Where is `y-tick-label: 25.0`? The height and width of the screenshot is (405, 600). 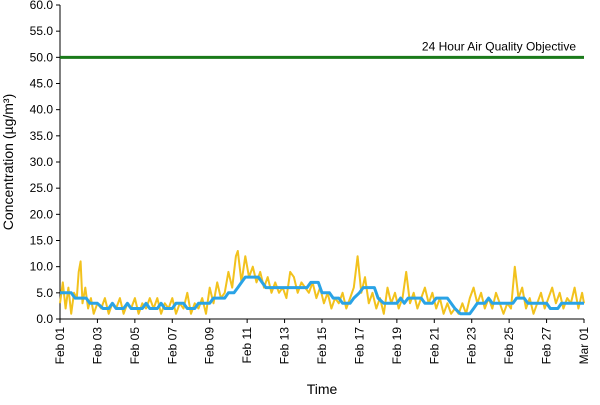
y-tick-label: 25.0 is located at coordinates (42, 188).